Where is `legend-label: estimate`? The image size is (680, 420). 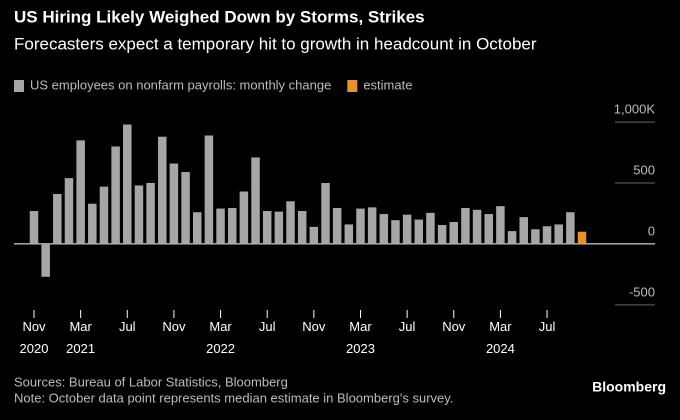 legend-label: estimate is located at coordinates (387, 84).